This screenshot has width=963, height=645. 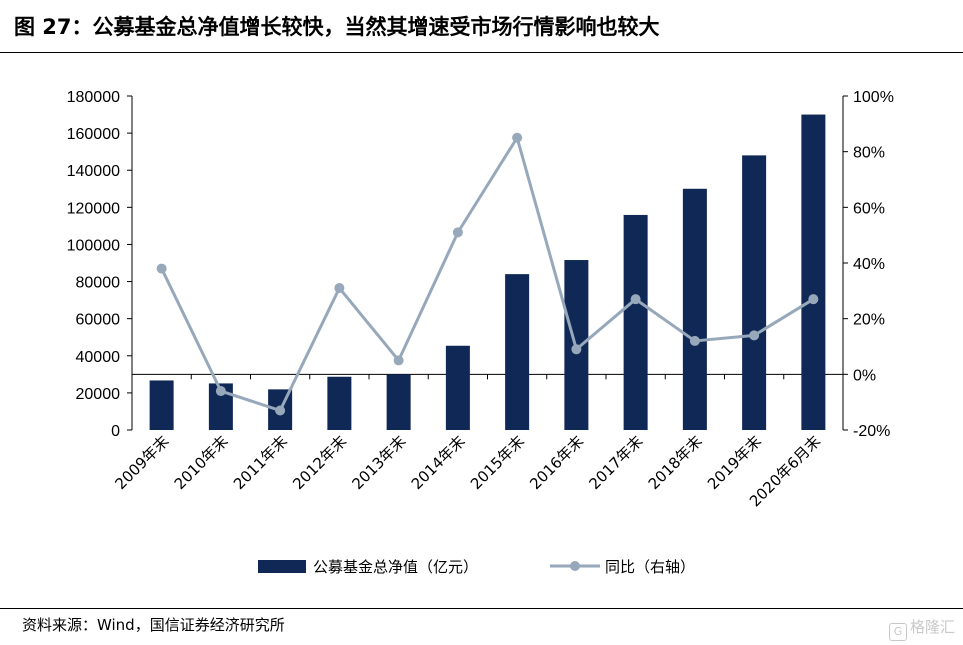 I want to click on line-point-2018年末, so click(x=694, y=340).